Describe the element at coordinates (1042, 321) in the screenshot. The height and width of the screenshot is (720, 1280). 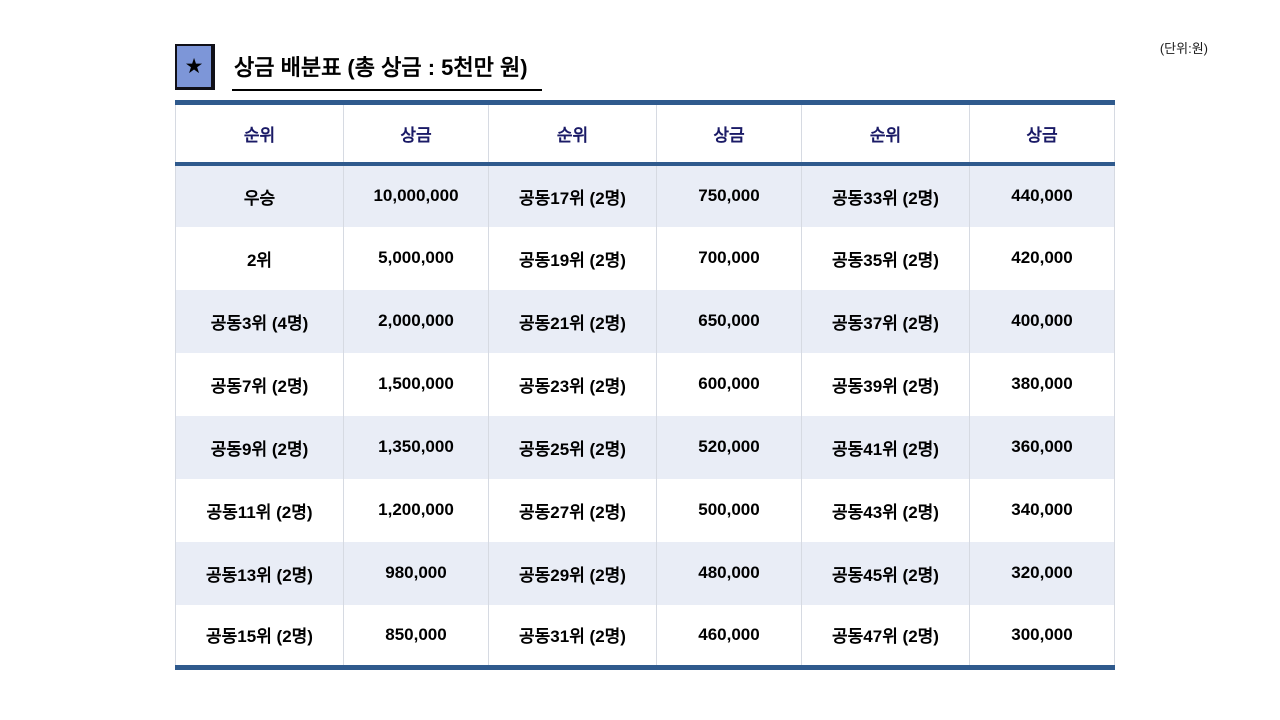
I see `prize-cell: 400,000` at that location.